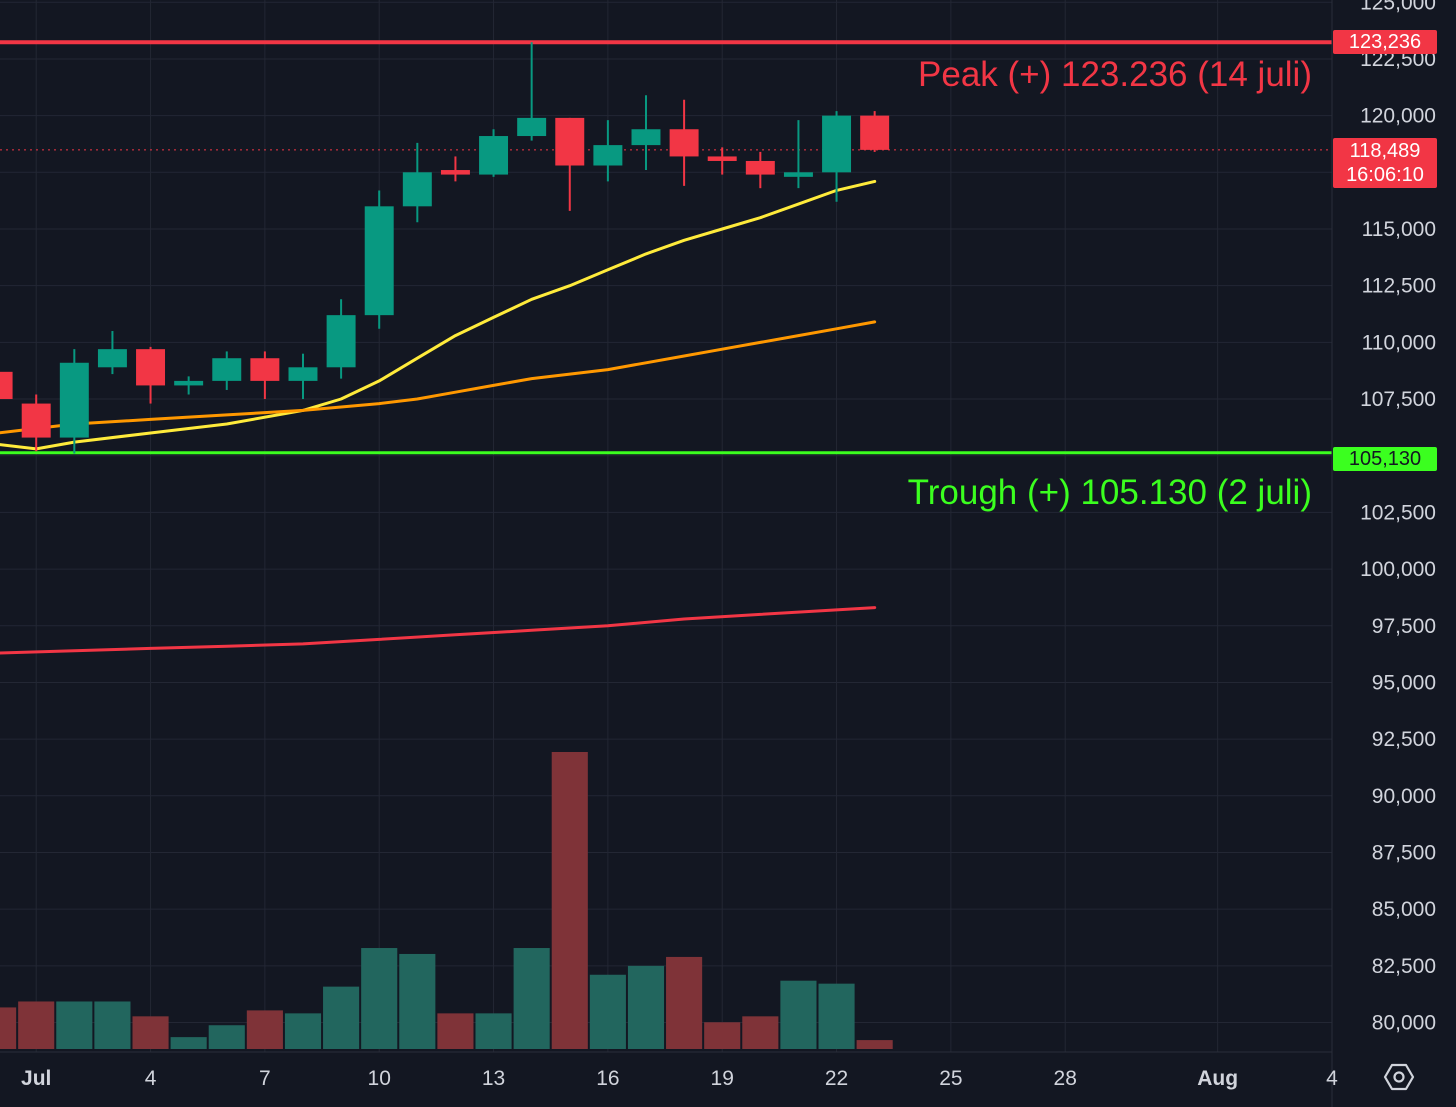 This screenshot has width=1456, height=1107. What do you see at coordinates (1404, 682) in the screenshot?
I see `y-tick-label-12: 95,000` at bounding box center [1404, 682].